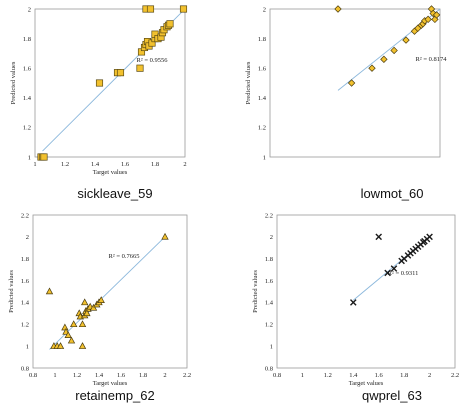 The image size is (474, 411). I want to click on r-squared-label: R² = 0.9556, so click(152, 60).